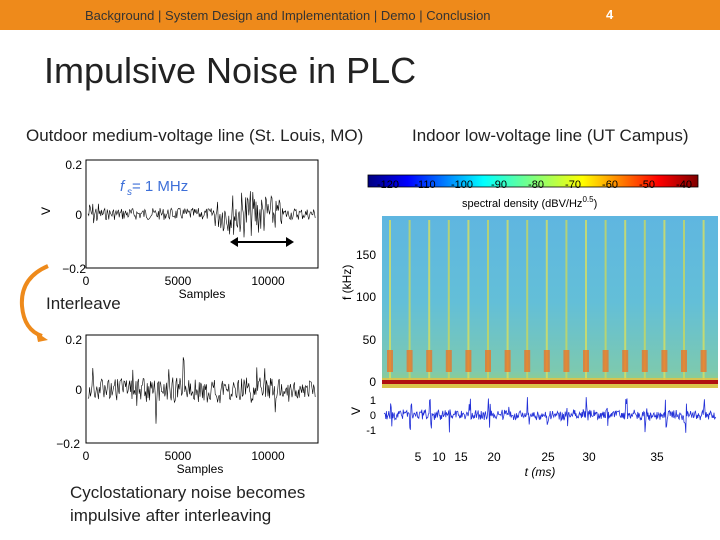 This screenshot has width=720, height=540. What do you see at coordinates (573, 185) in the screenshot?
I see `colorbar-tick: -70` at bounding box center [573, 185].